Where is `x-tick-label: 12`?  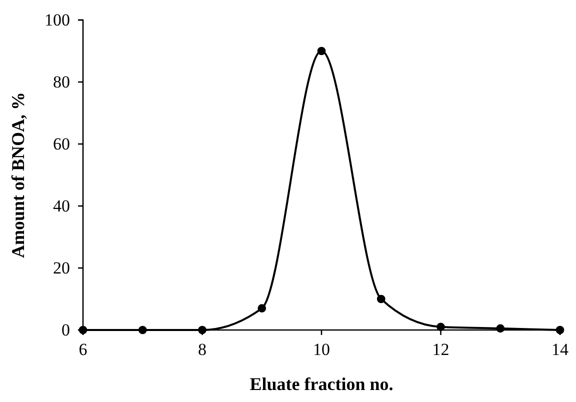 x-tick-label: 12 is located at coordinates (441, 350).